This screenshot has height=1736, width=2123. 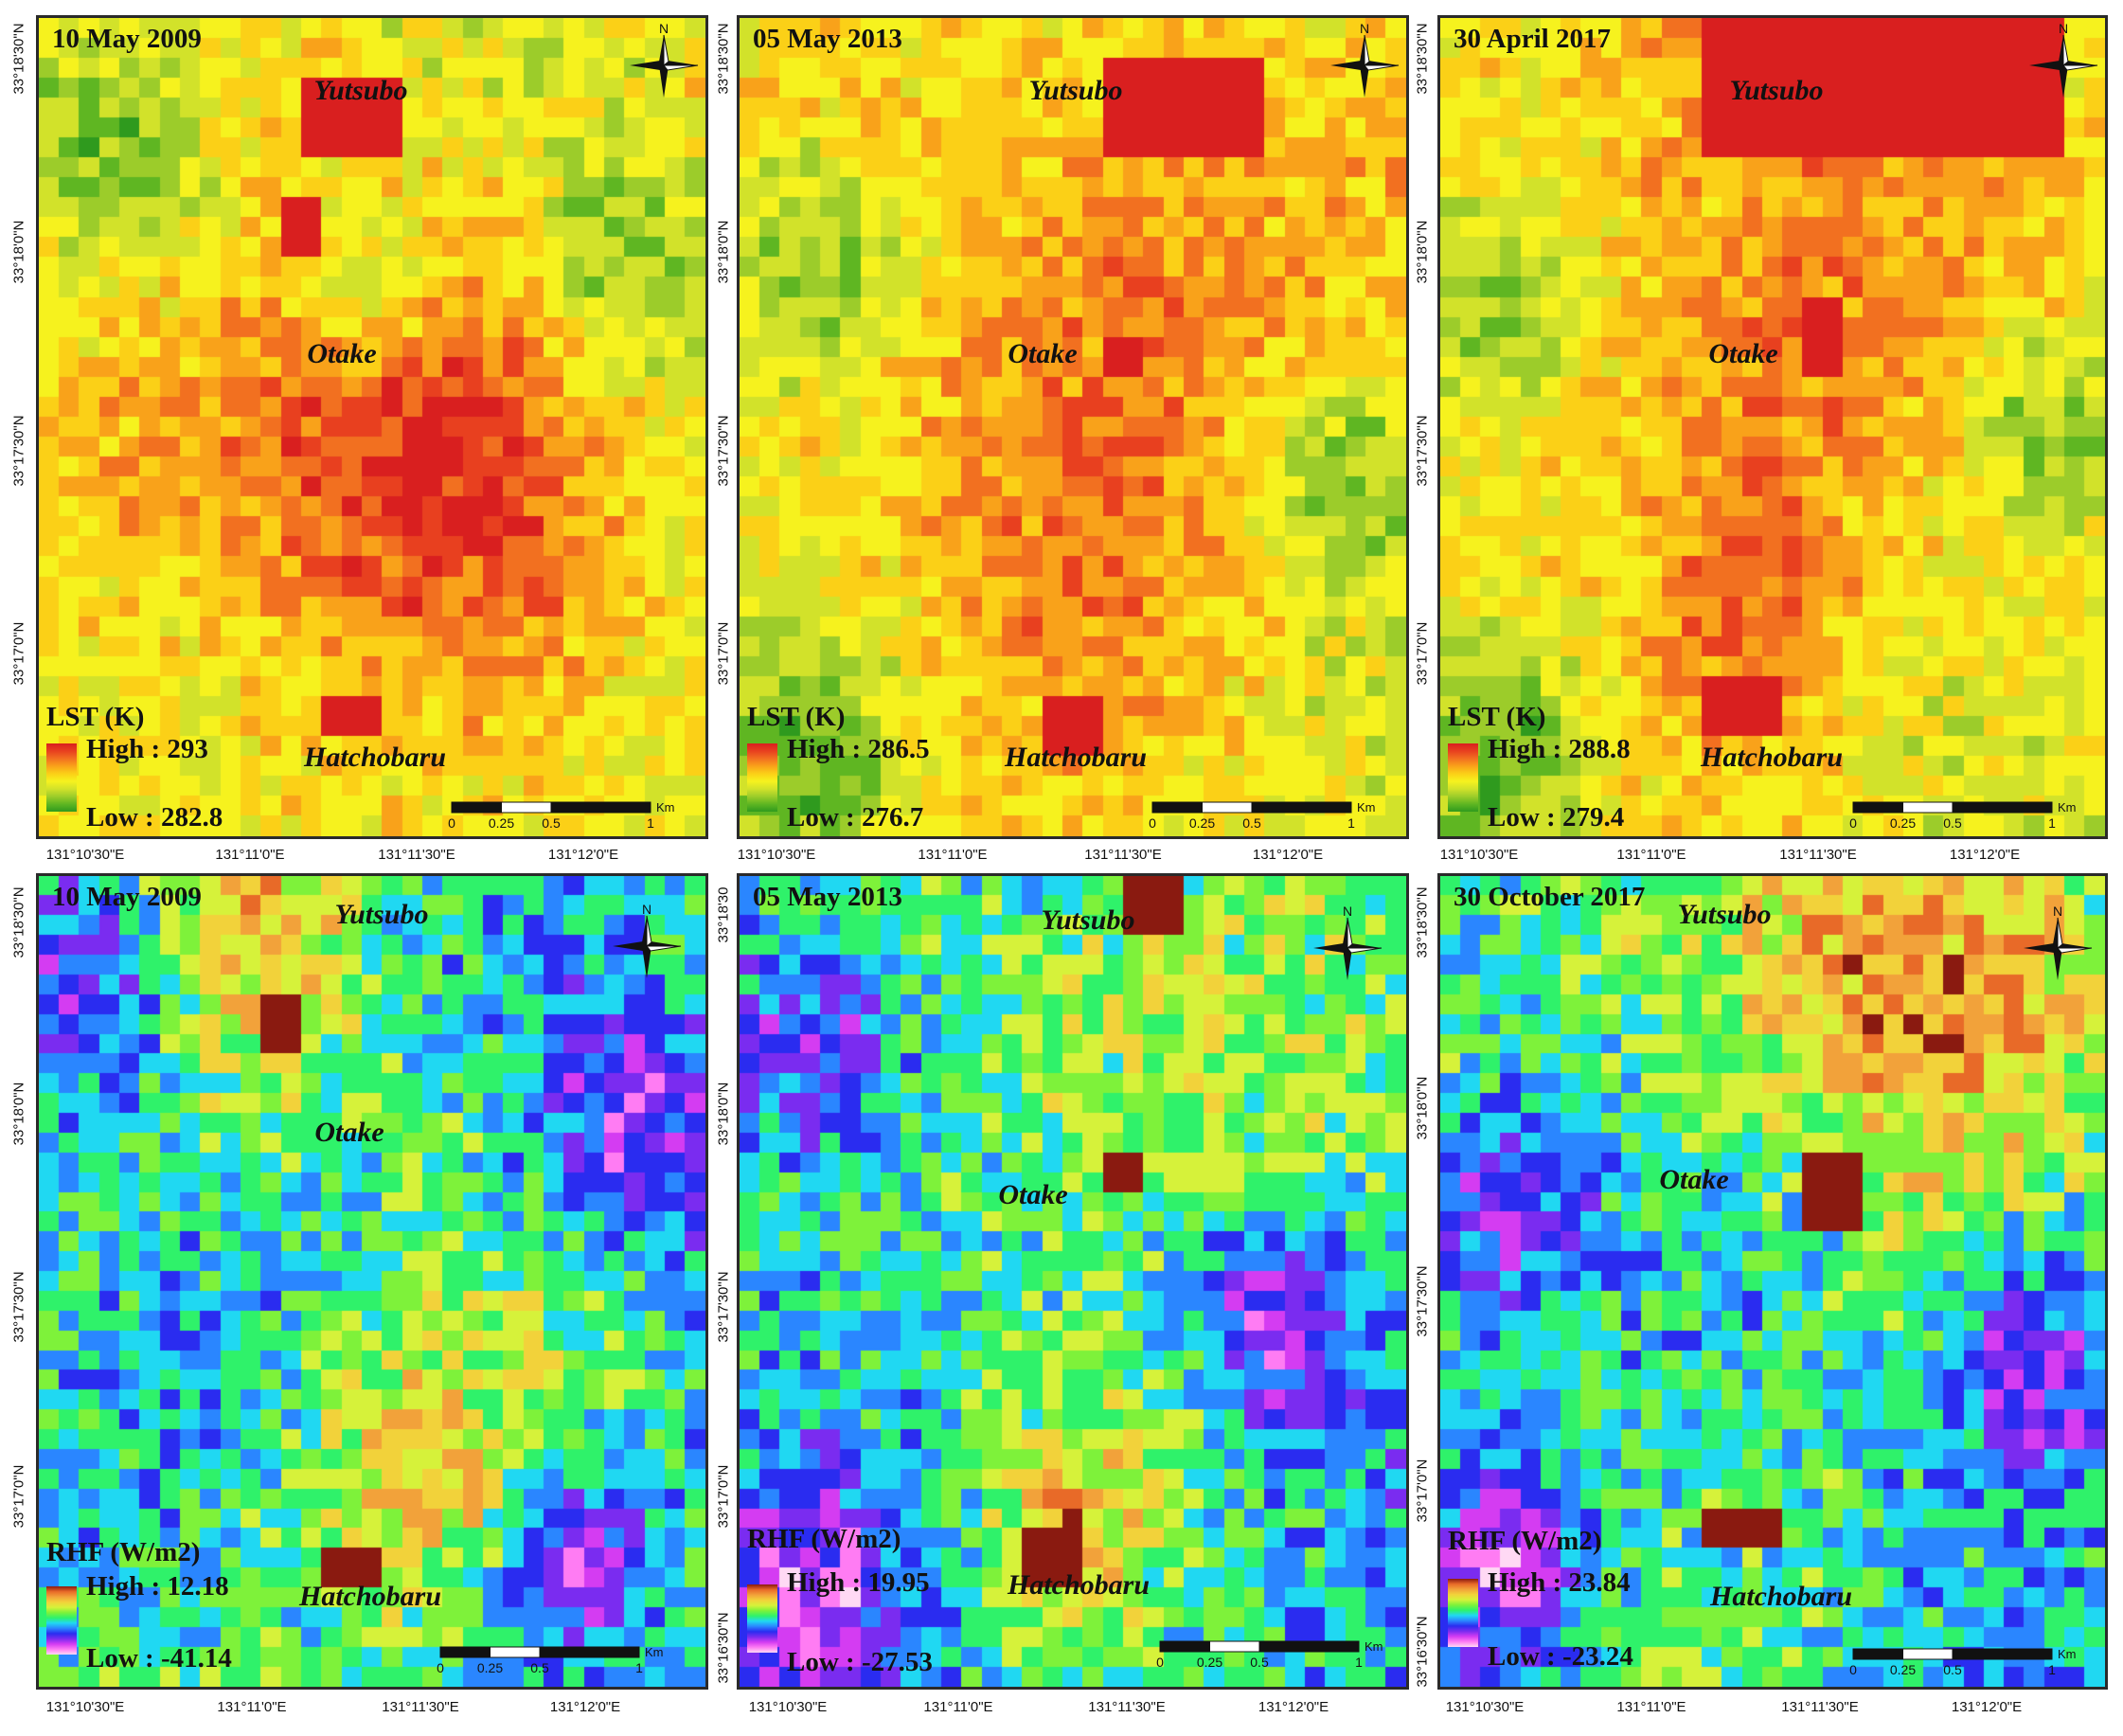 I want to click on panel-date: 10 May 2009, so click(x=127, y=39).